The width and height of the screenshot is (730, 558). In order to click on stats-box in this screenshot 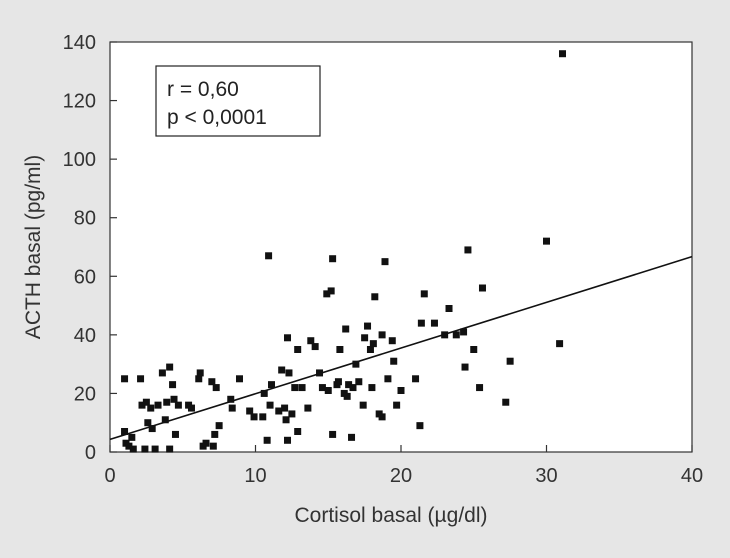, I will do `click(238, 101)`.